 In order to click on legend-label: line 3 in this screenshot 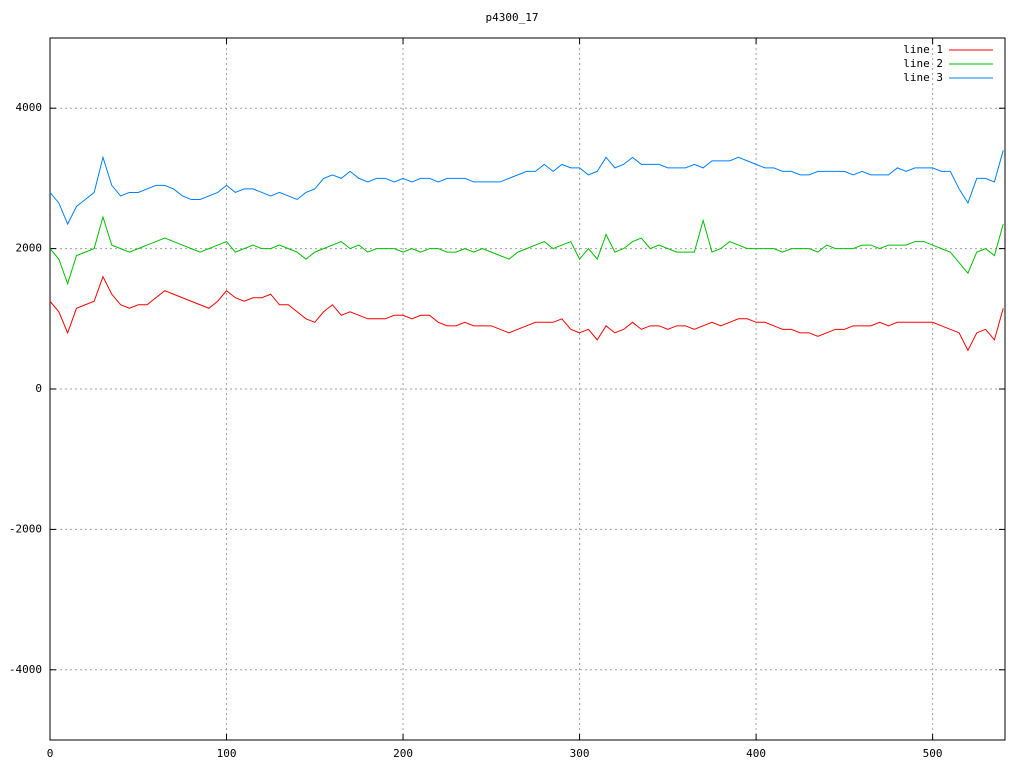, I will do `click(923, 77)`.